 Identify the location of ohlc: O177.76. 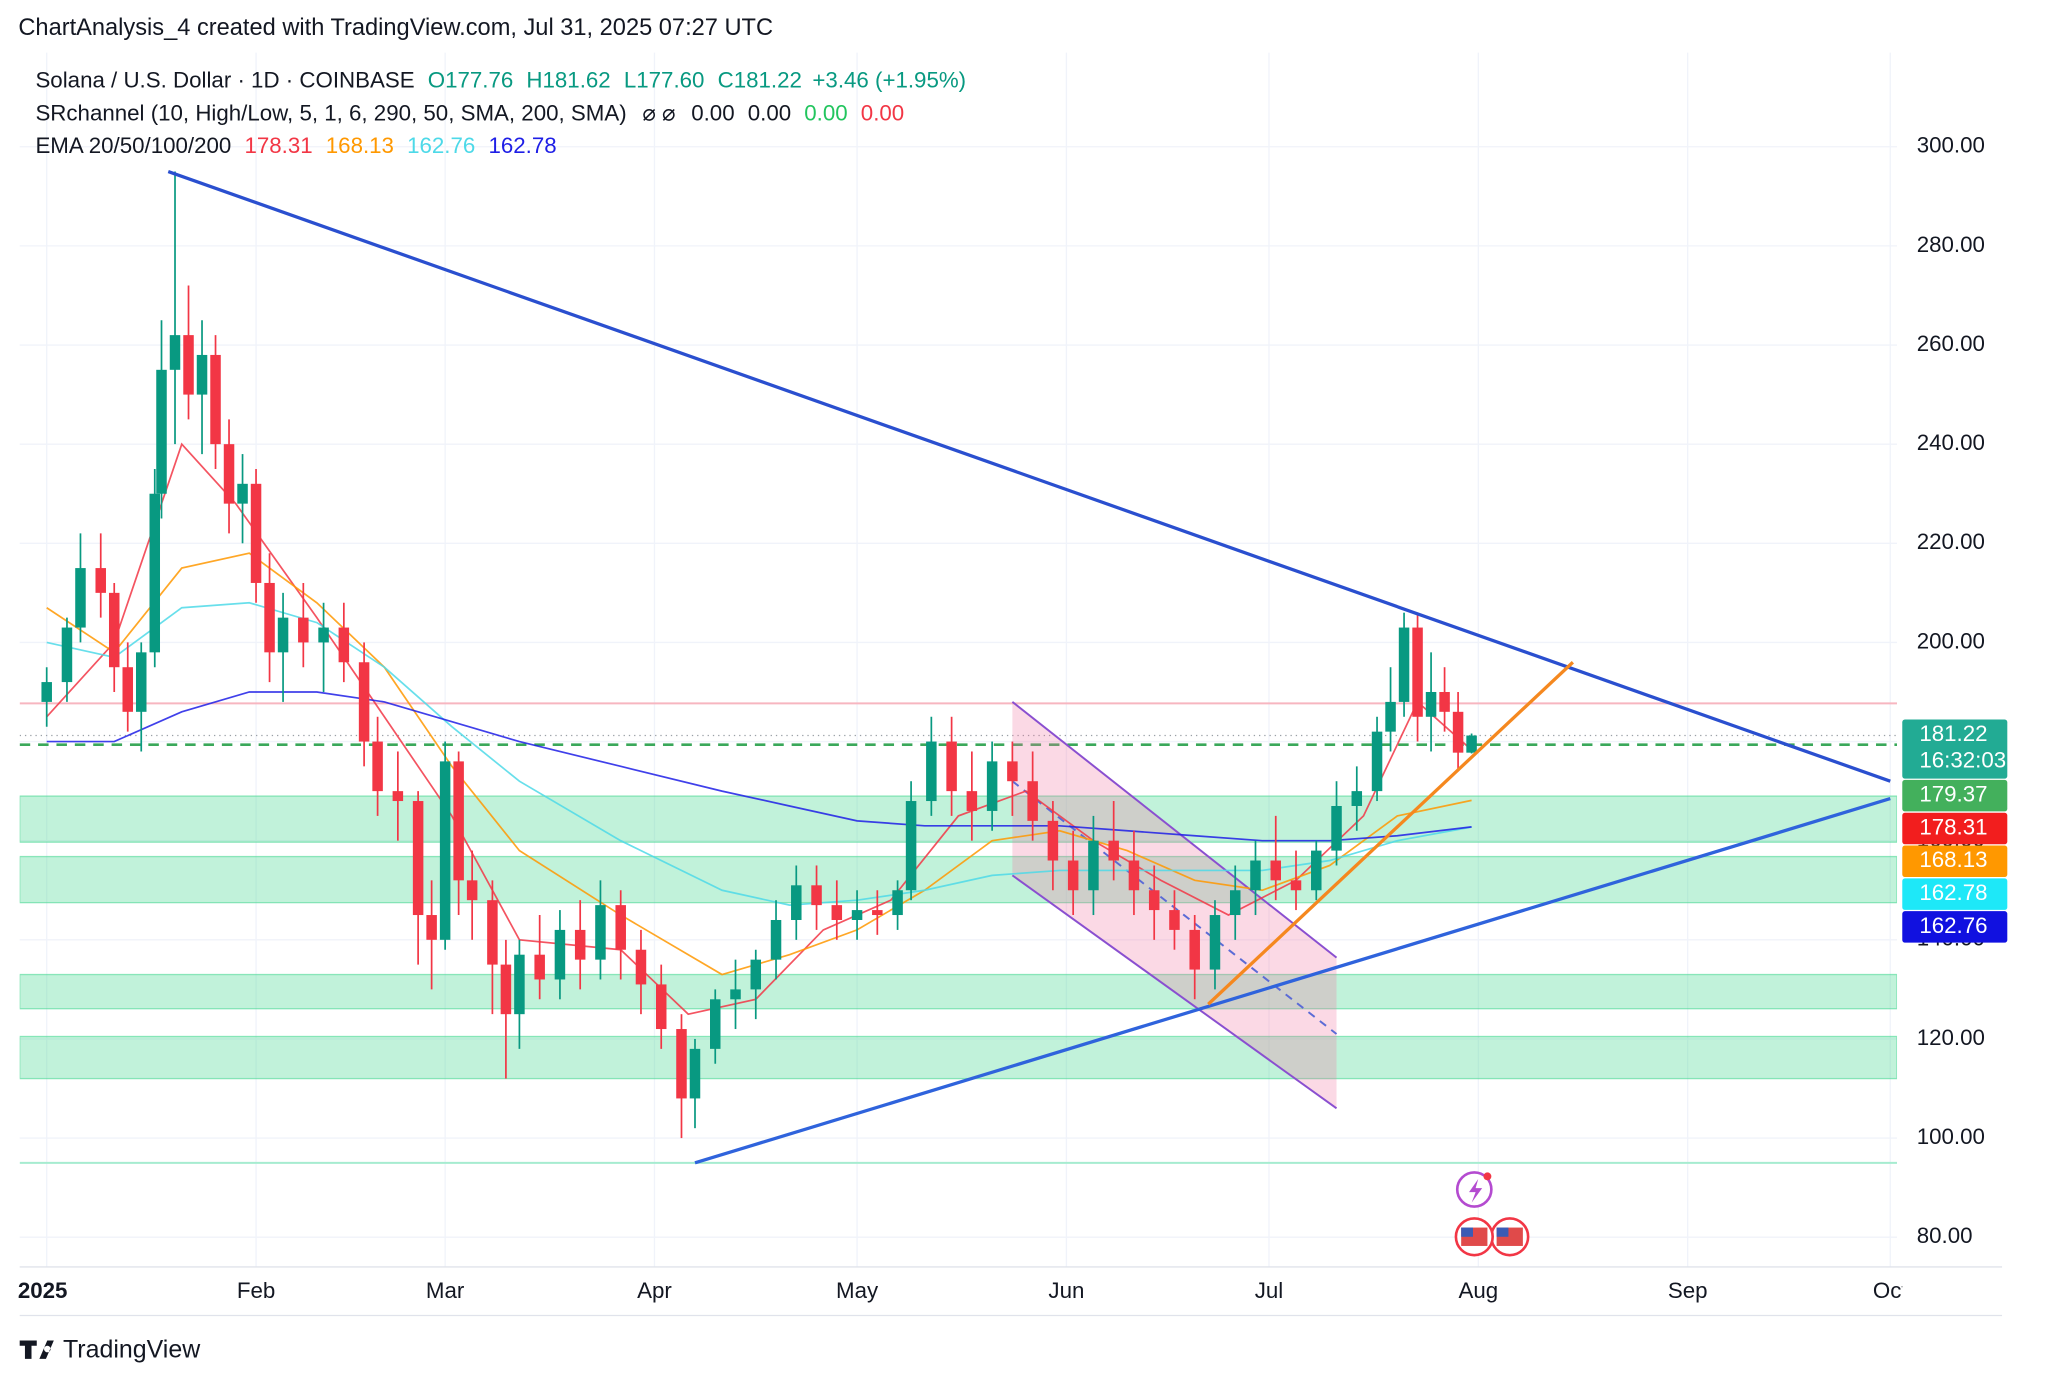
(471, 79).